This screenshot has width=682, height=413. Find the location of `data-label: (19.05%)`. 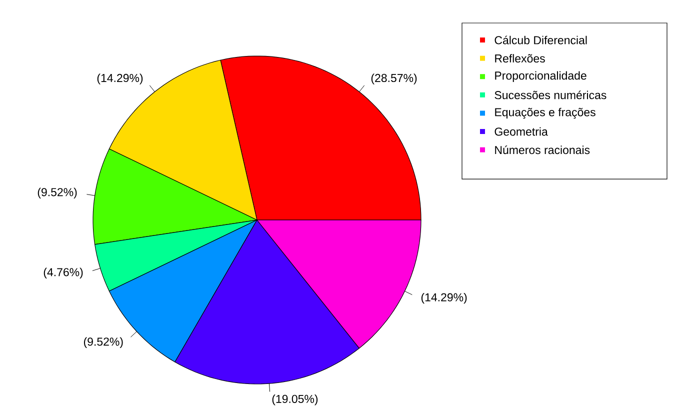

data-label: (19.05%) is located at coordinates (295, 400).